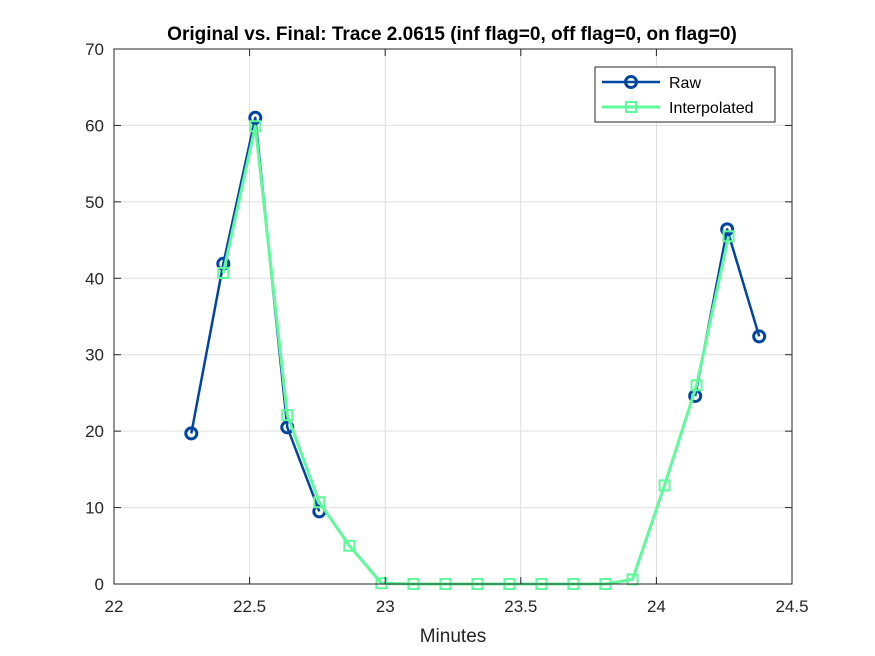 The width and height of the screenshot is (875, 656). Describe the element at coordinates (94, 278) in the screenshot. I see `y-tick-label: 40` at that location.